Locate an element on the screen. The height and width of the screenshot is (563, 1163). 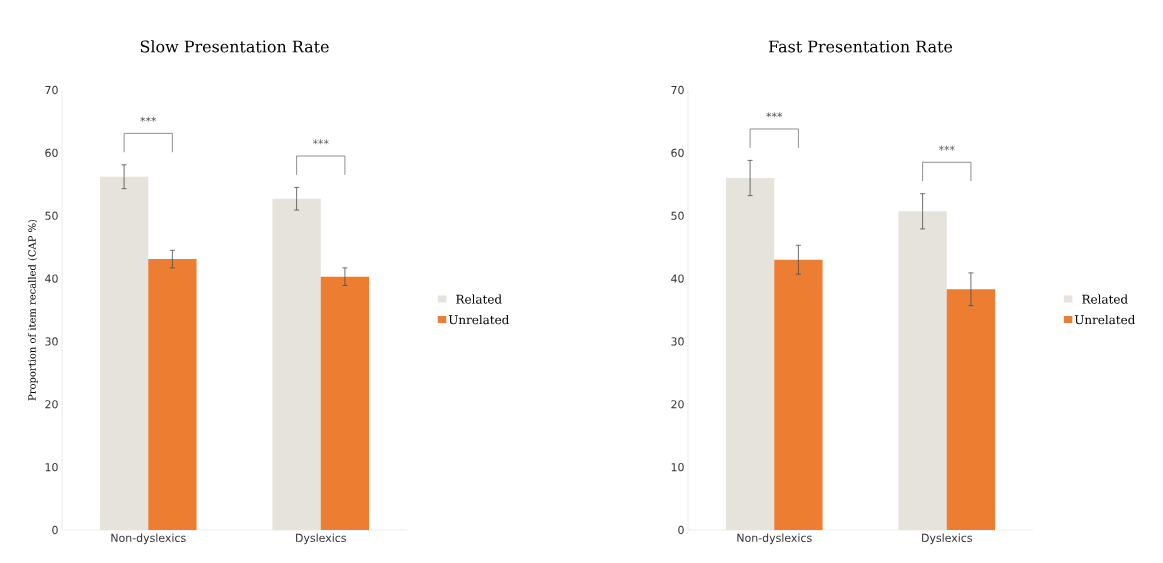
chart-title: Slow Presentation Rate is located at coordinates (234, 46).